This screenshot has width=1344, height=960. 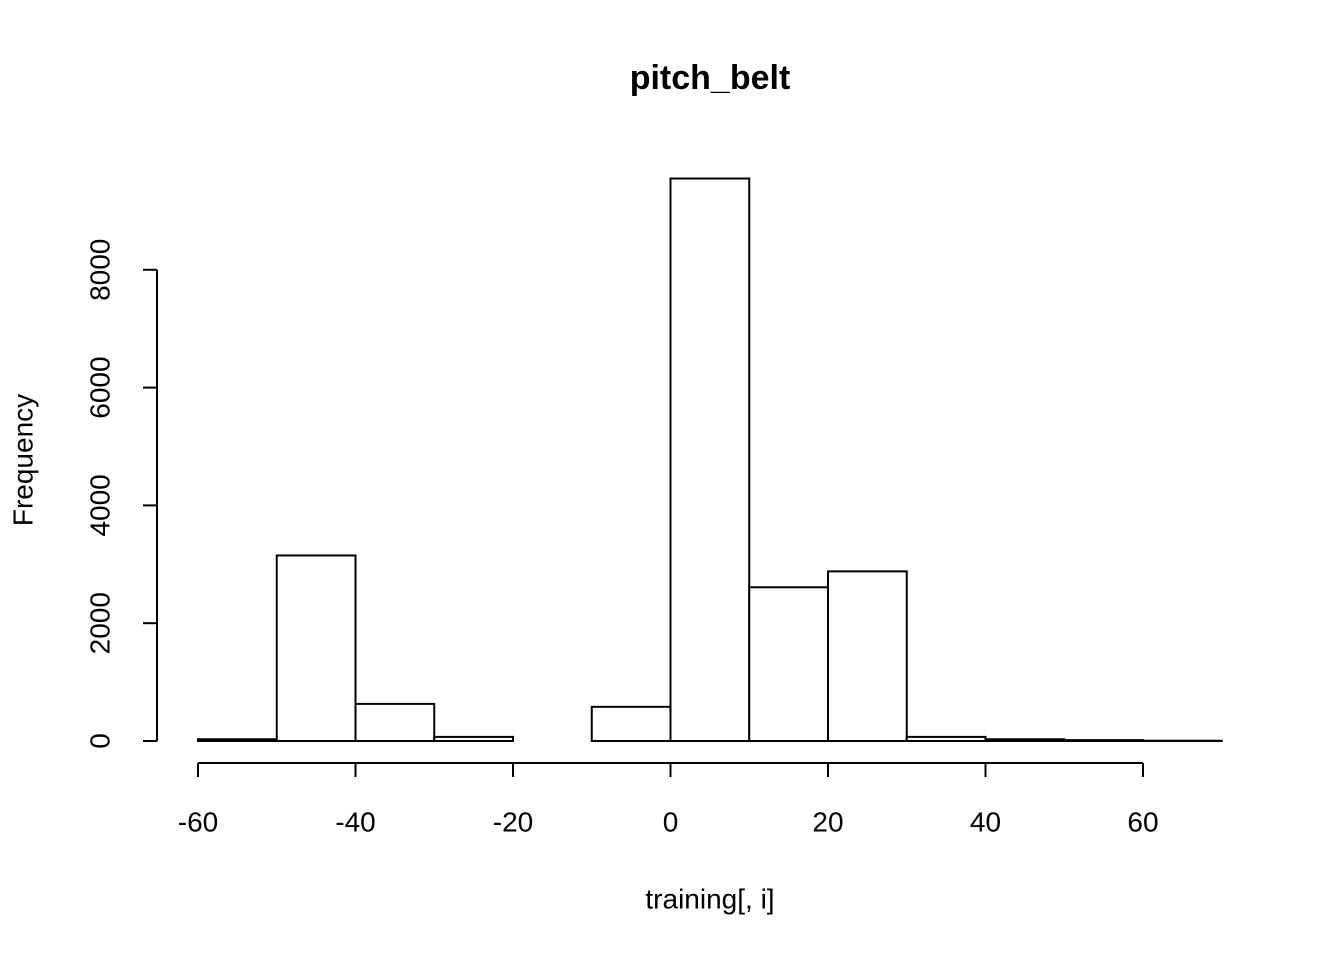 What do you see at coordinates (99, 270) in the screenshot?
I see `y-tick-label: 8000` at bounding box center [99, 270].